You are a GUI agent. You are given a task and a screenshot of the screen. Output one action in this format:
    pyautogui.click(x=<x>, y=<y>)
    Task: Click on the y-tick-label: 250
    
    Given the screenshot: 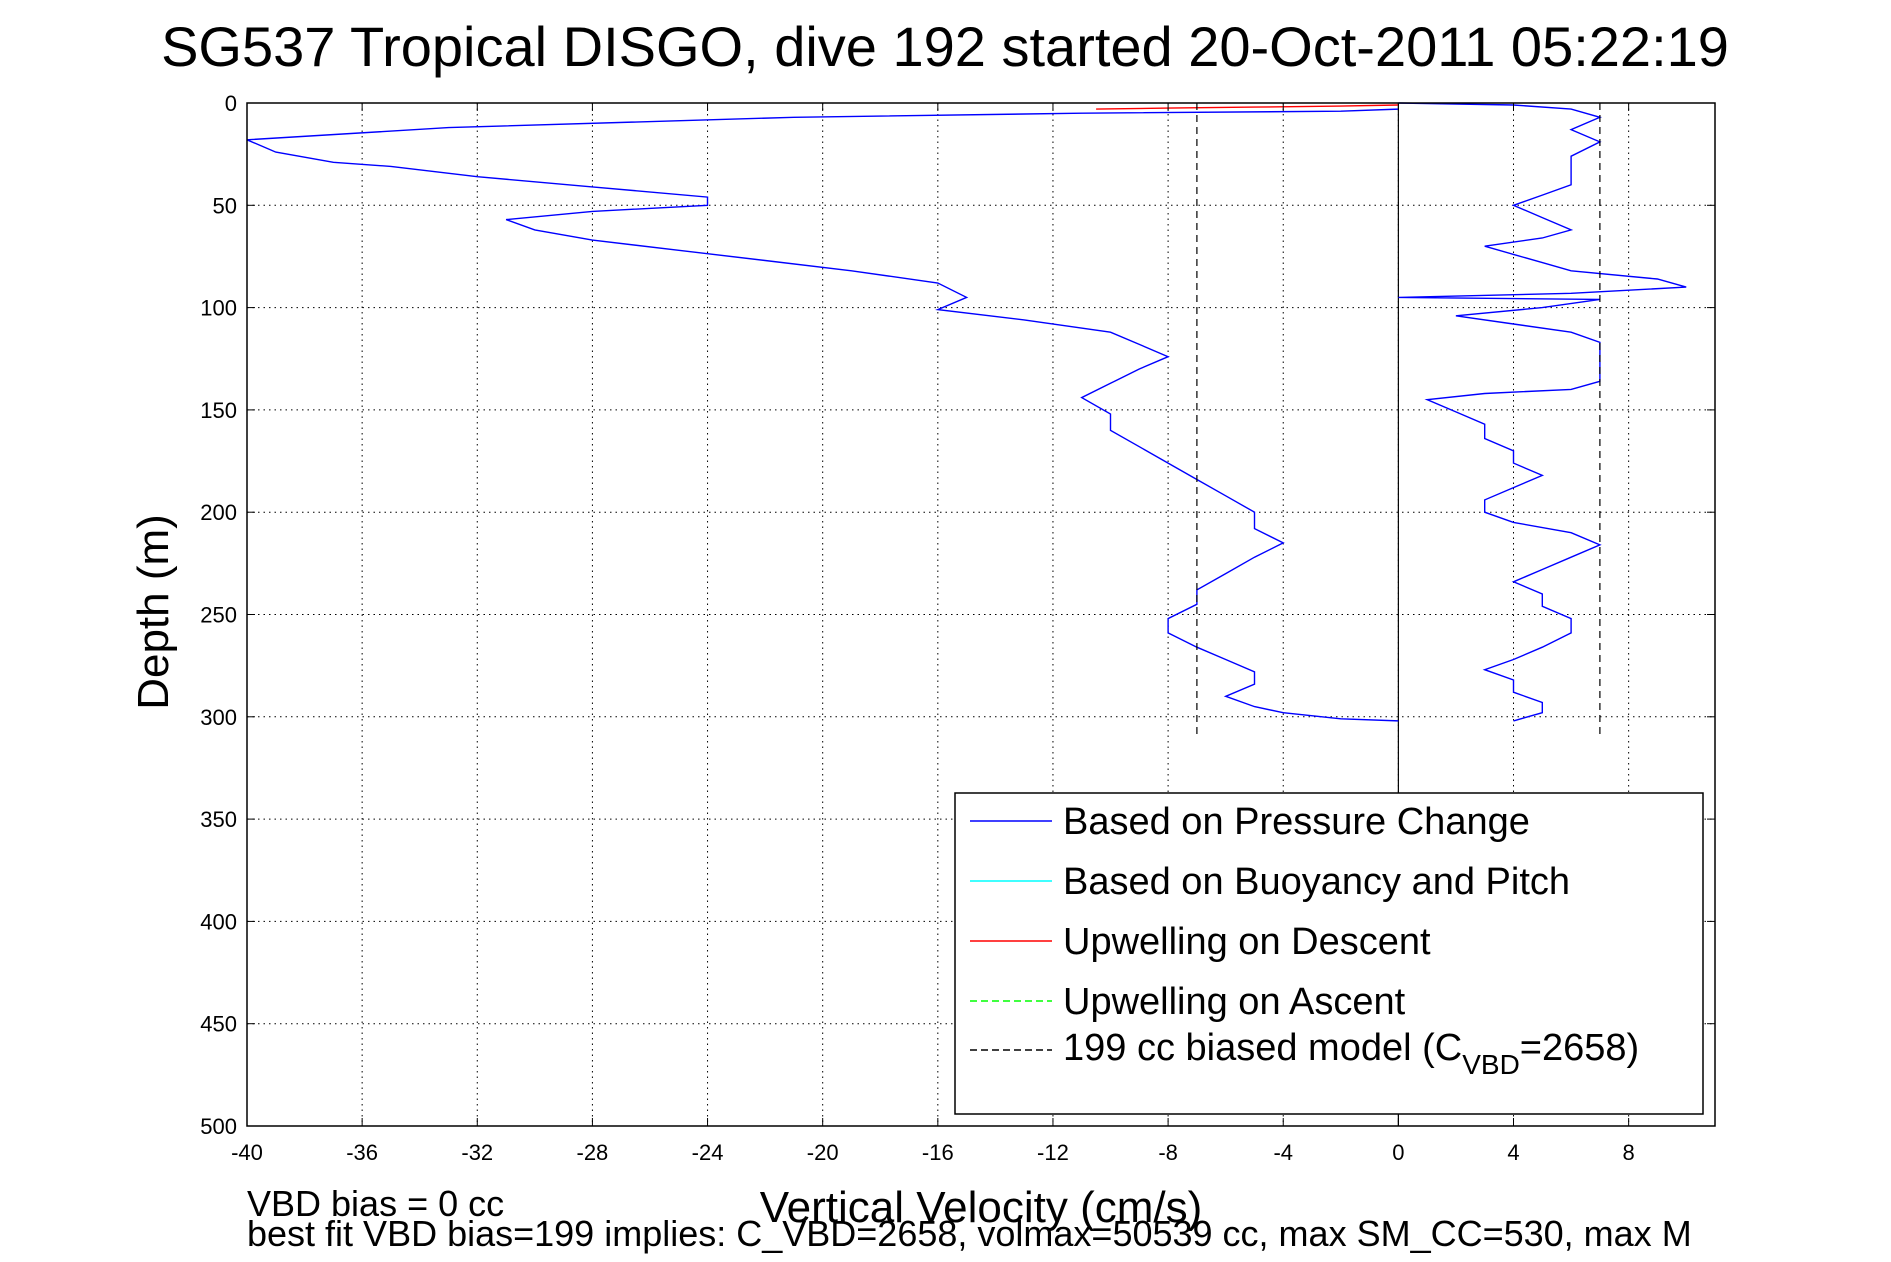 What is the action you would take?
    pyautogui.click(x=218, y=615)
    